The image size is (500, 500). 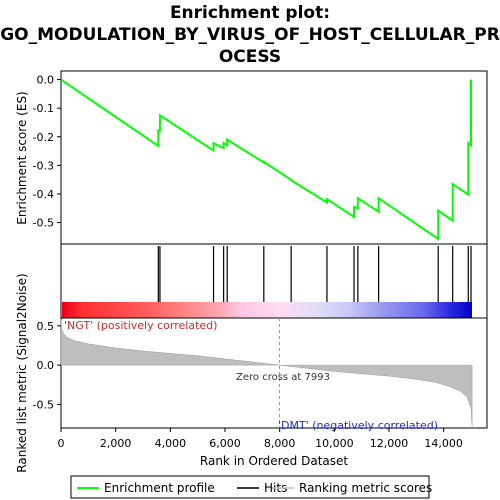 What do you see at coordinates (22, 372) in the screenshot?
I see `metric-axis-label: Ranked list metric (Signal2Noise)` at bounding box center [22, 372].